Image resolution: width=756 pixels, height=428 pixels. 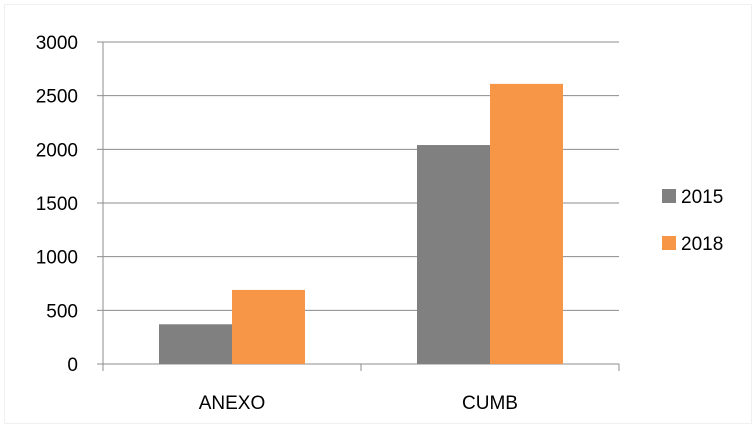 I want to click on y-tick-label: 1500, so click(x=57, y=204).